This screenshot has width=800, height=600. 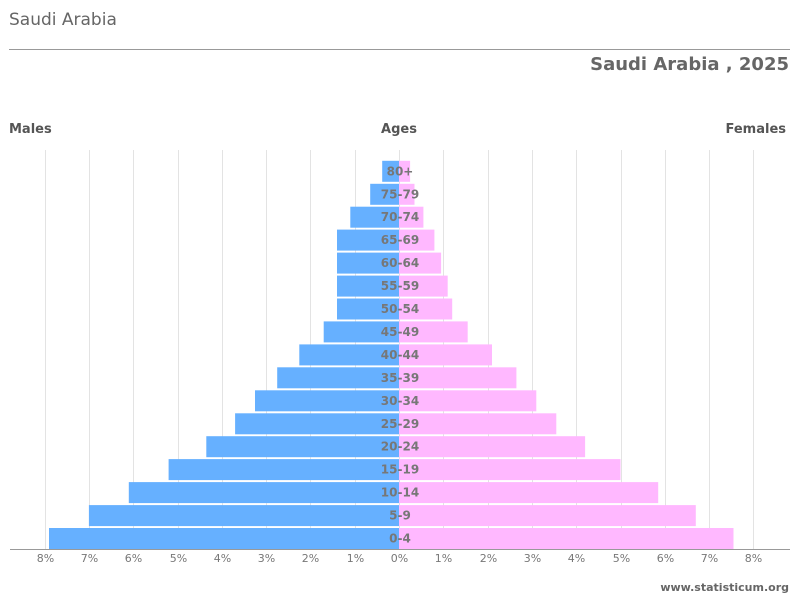 What do you see at coordinates (400, 424) in the screenshot?
I see `age-label: 25-29` at bounding box center [400, 424].